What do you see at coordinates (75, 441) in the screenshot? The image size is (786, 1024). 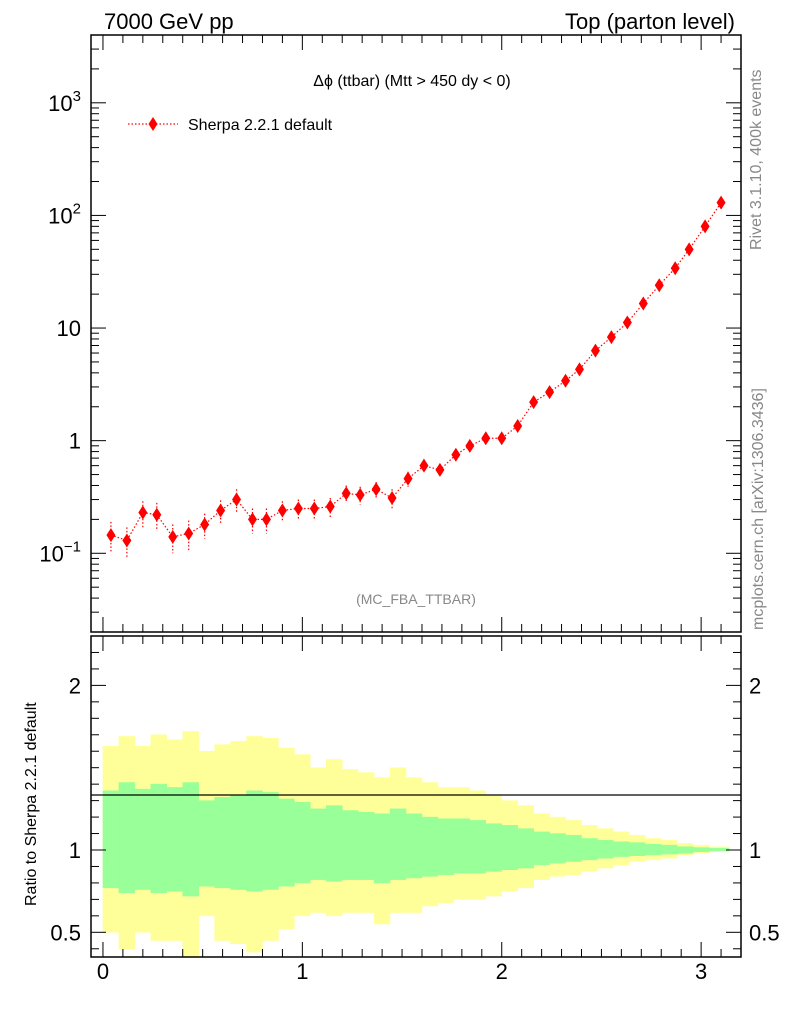 I see `main-y-tick-label: 1` at bounding box center [75, 441].